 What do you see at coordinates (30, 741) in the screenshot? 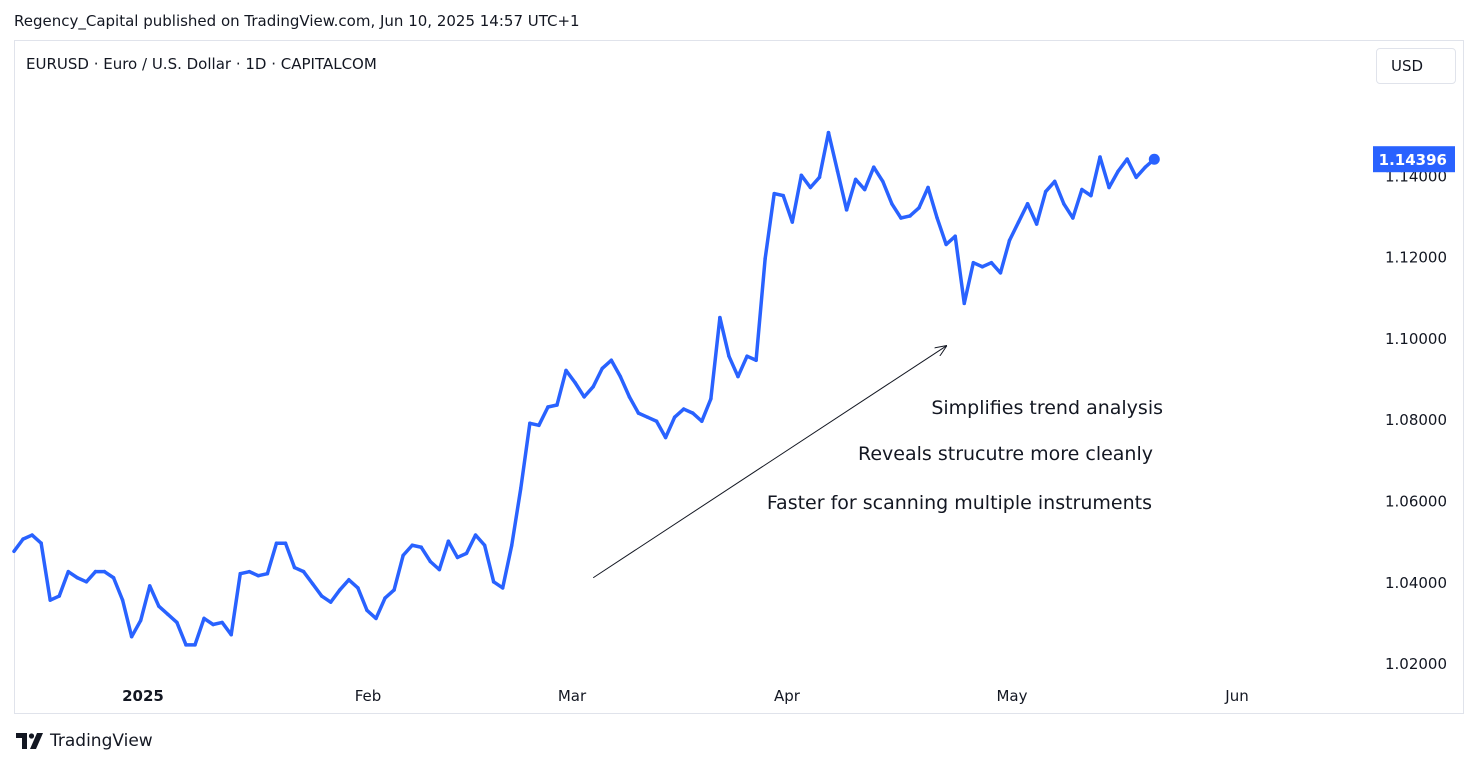
I see `tradingview-logo-icon` at bounding box center [30, 741].